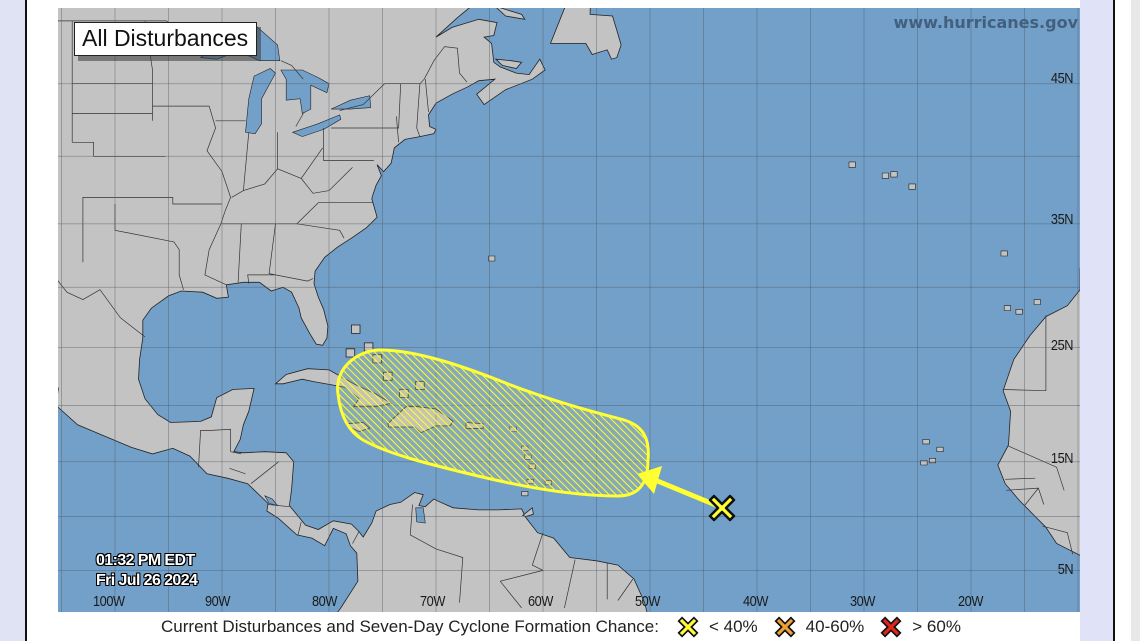 The height and width of the screenshot is (641, 1140). What do you see at coordinates (755, 601) in the screenshot?
I see `lon-label: 40W` at bounding box center [755, 601].